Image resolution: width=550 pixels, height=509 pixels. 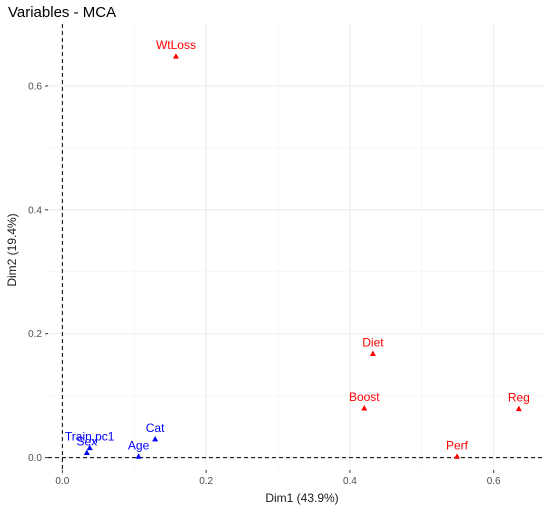 What do you see at coordinates (457, 456) in the screenshot?
I see `point-marker-perf` at bounding box center [457, 456].